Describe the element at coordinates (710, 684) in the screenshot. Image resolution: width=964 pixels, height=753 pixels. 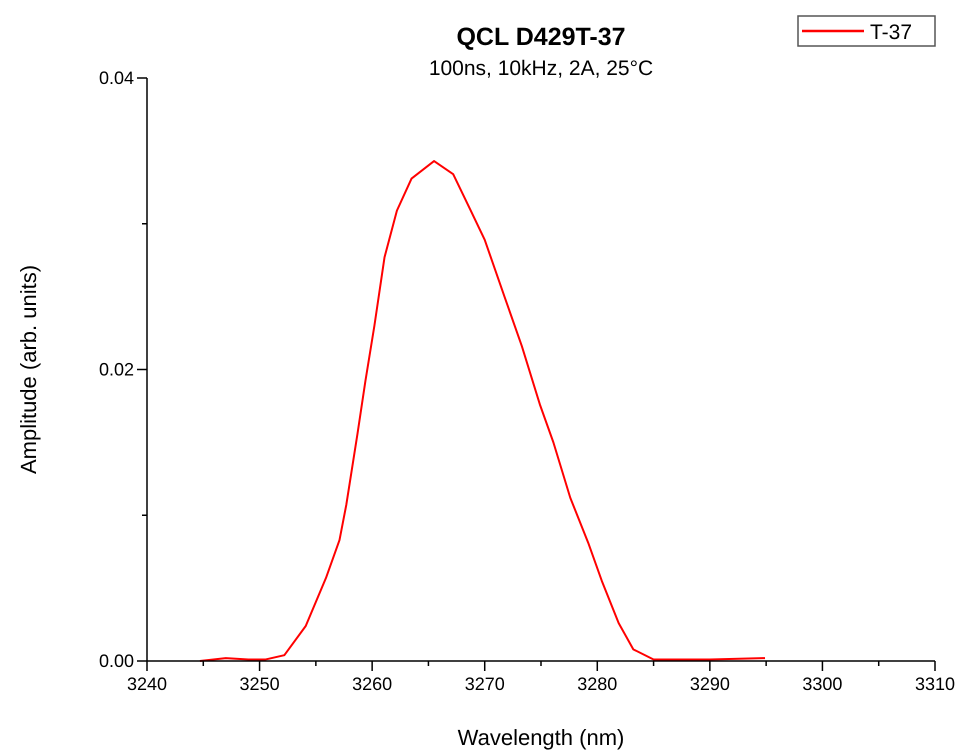
I see `x-tick-label: 3290` at that location.